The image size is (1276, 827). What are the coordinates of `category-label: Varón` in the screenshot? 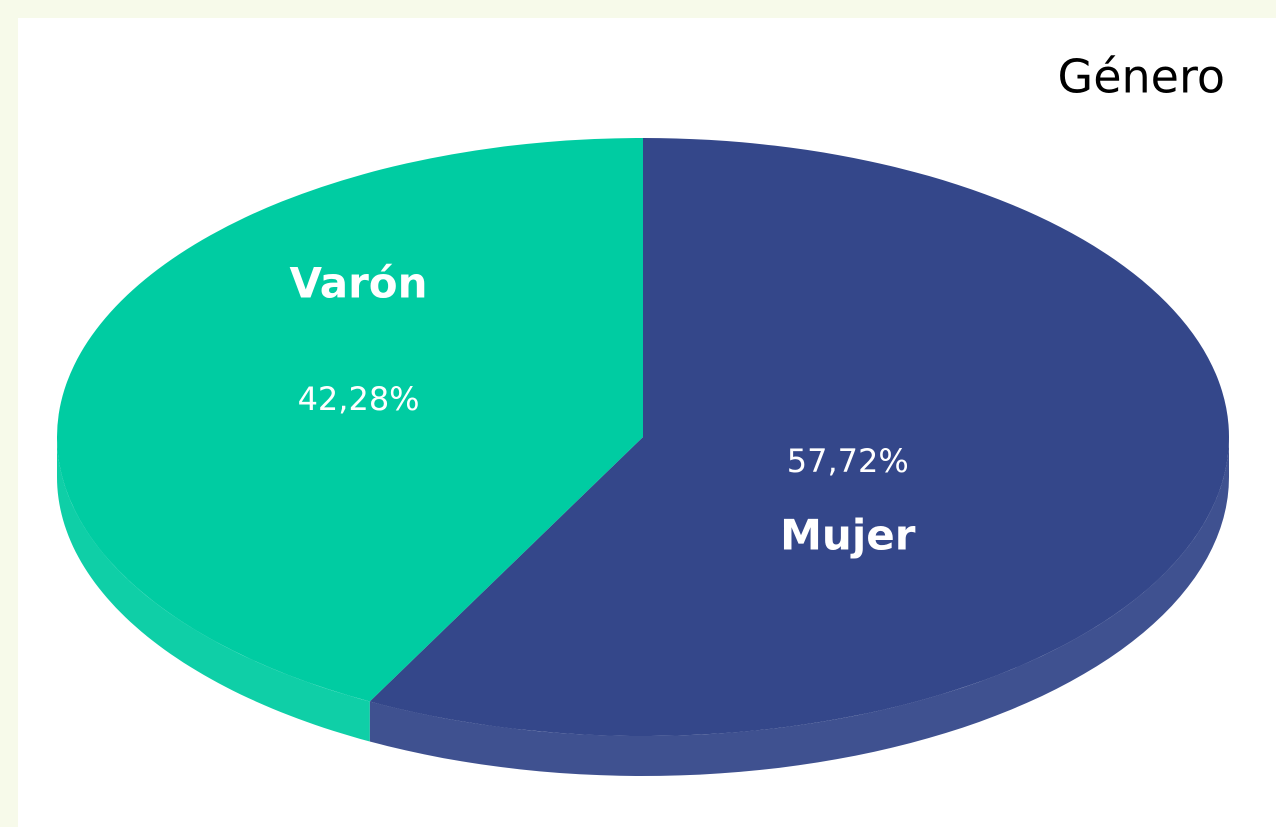 It's located at (359, 283).